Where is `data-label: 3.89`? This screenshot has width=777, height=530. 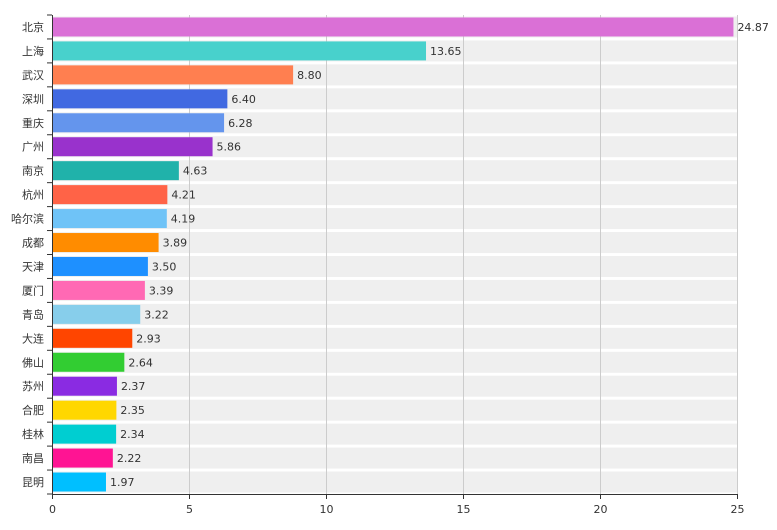
data-label: 3.89 is located at coordinates (175, 243).